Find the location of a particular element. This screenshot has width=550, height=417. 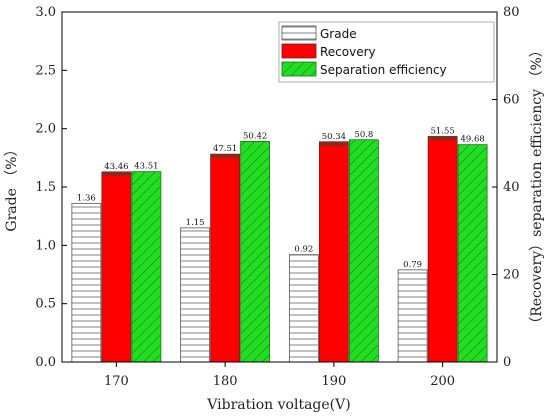

data-label-grade: 0.79 is located at coordinates (412, 265).